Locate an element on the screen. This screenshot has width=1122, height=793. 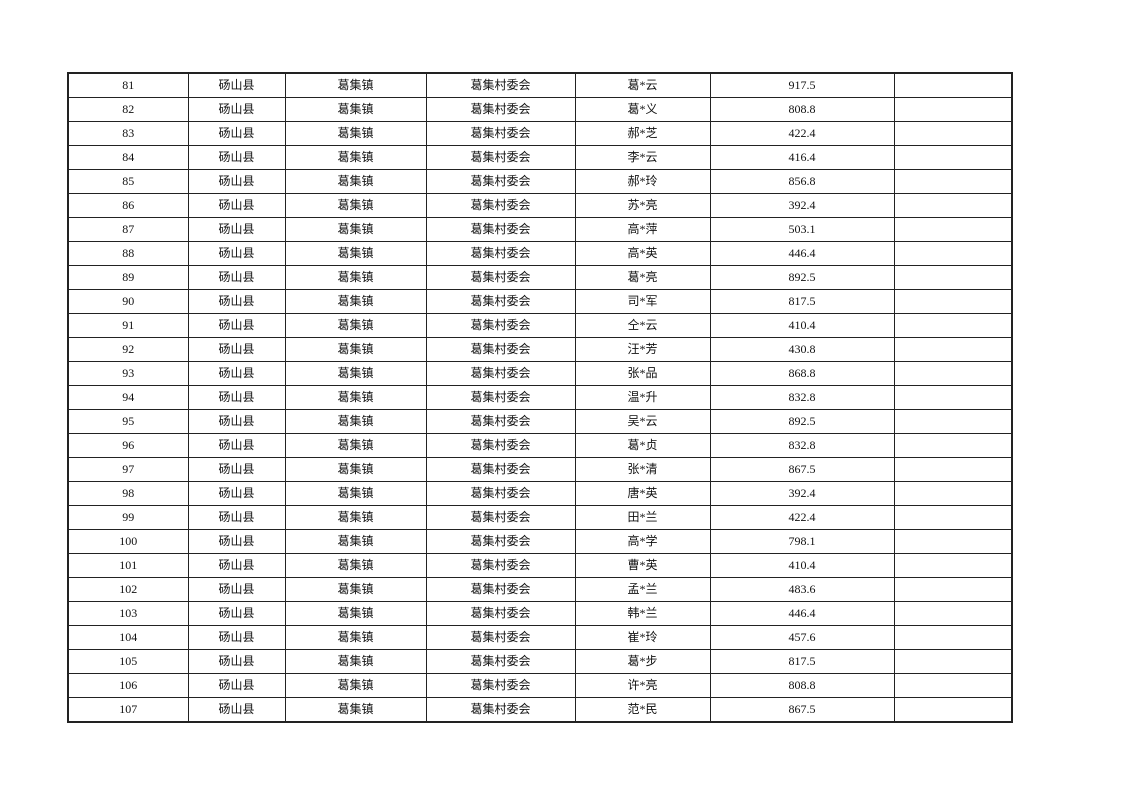
amount-cell: 503.1 is located at coordinates (802, 229).